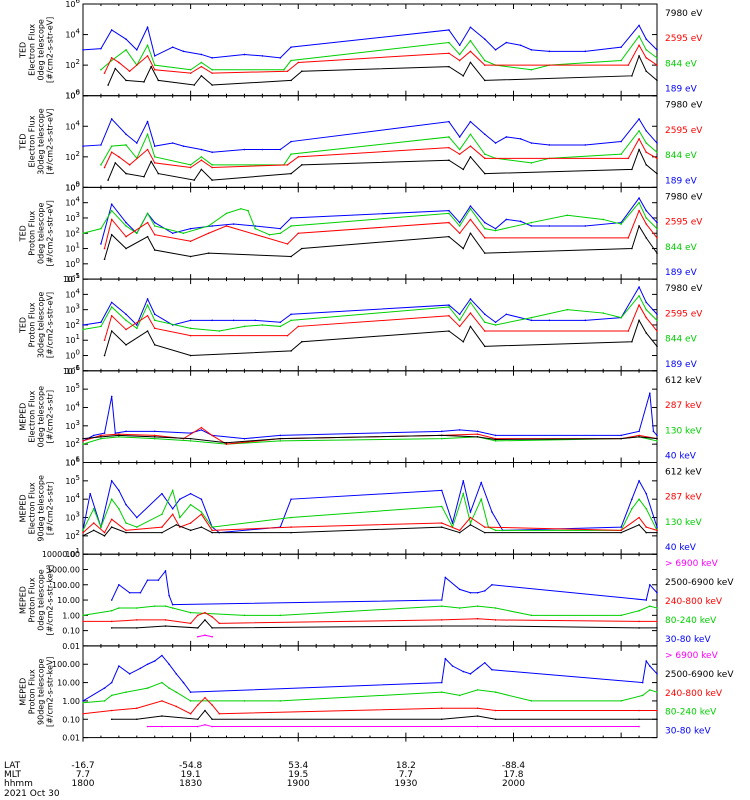 The image size is (750, 800). Describe the element at coordinates (684, 197) in the screenshot. I see `legend-entry: 7980 eV` at that location.